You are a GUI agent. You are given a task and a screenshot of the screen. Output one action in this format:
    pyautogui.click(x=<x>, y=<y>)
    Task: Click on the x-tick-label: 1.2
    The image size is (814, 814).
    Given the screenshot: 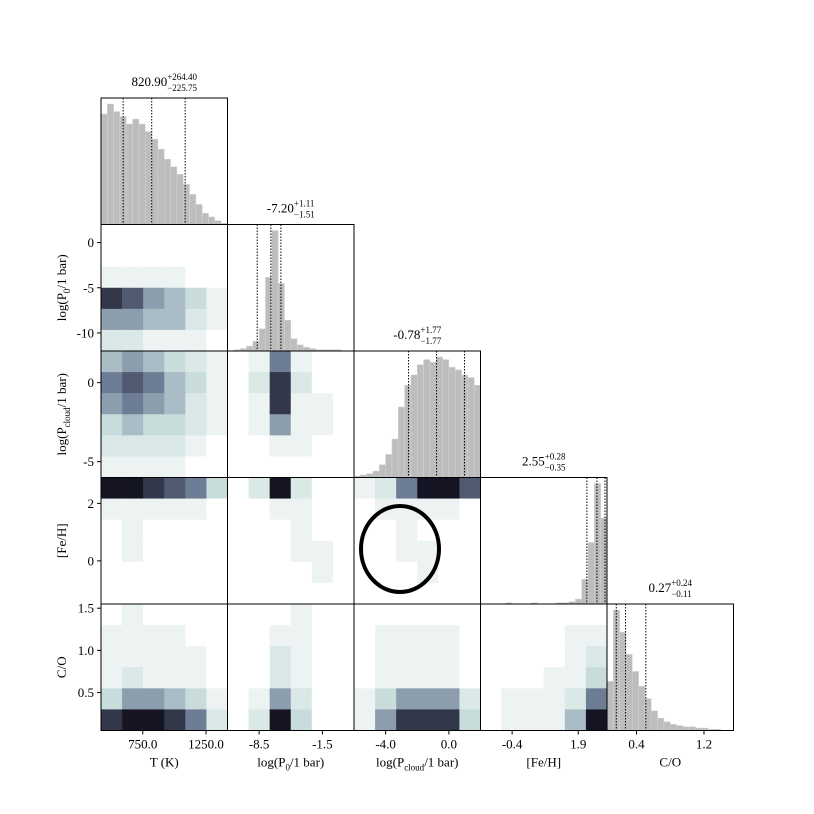 What is the action you would take?
    pyautogui.click(x=704, y=744)
    